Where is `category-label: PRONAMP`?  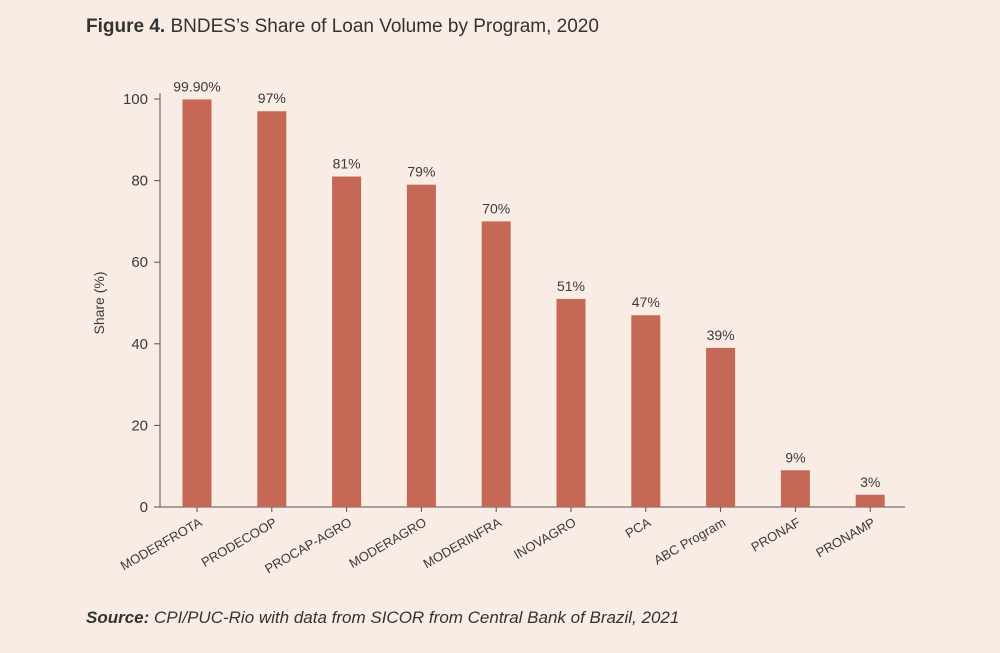
category-label: PRONAMP is located at coordinates (845, 538).